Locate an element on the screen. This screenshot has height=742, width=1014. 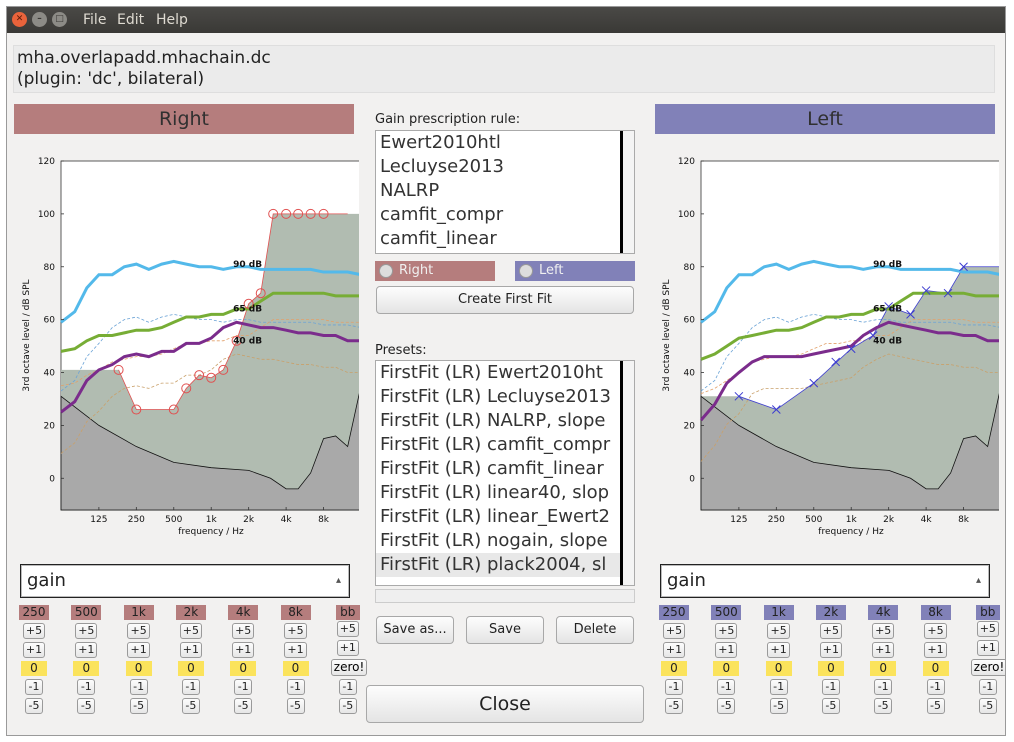
right-mode-select: gain ▴ is located at coordinates (185, 581).